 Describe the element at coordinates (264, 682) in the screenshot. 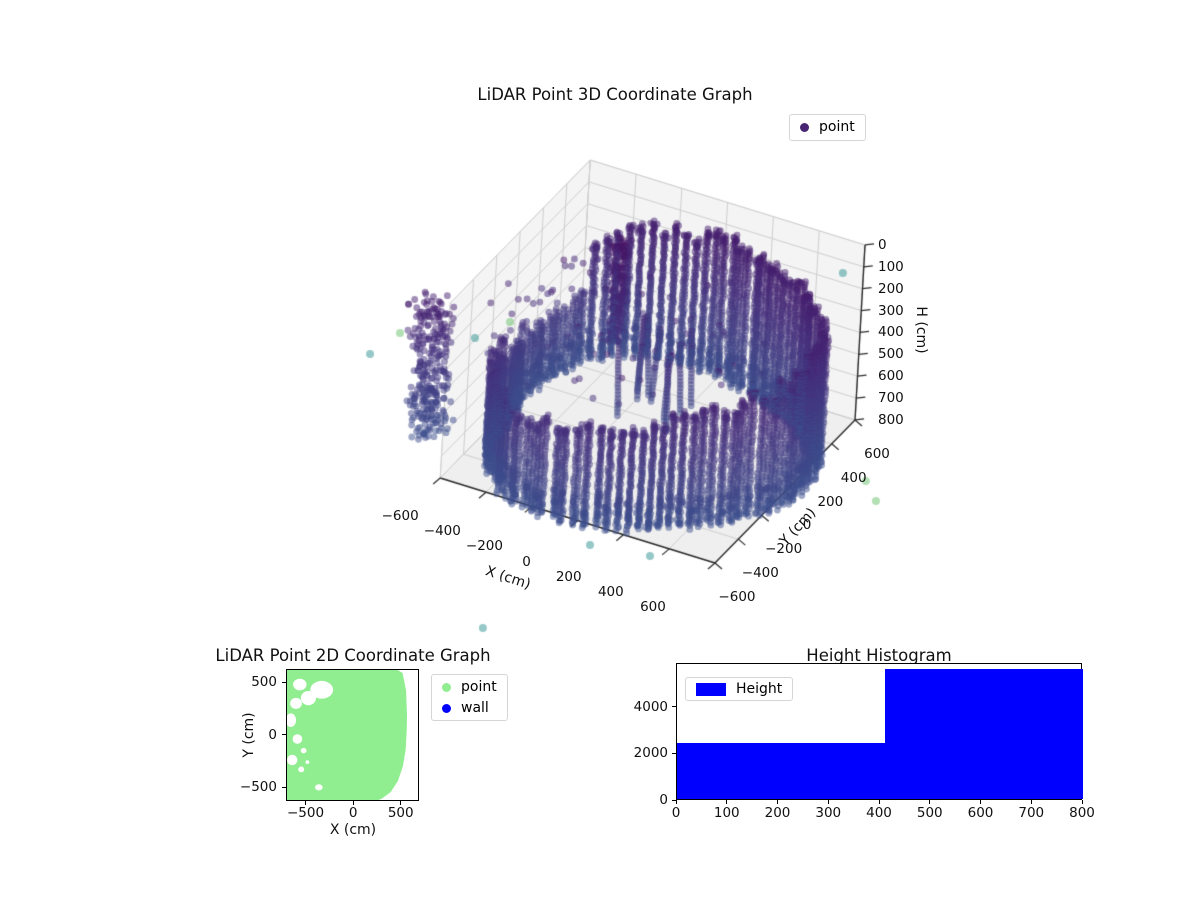

I see `y-tick-label-2d: 500` at that location.